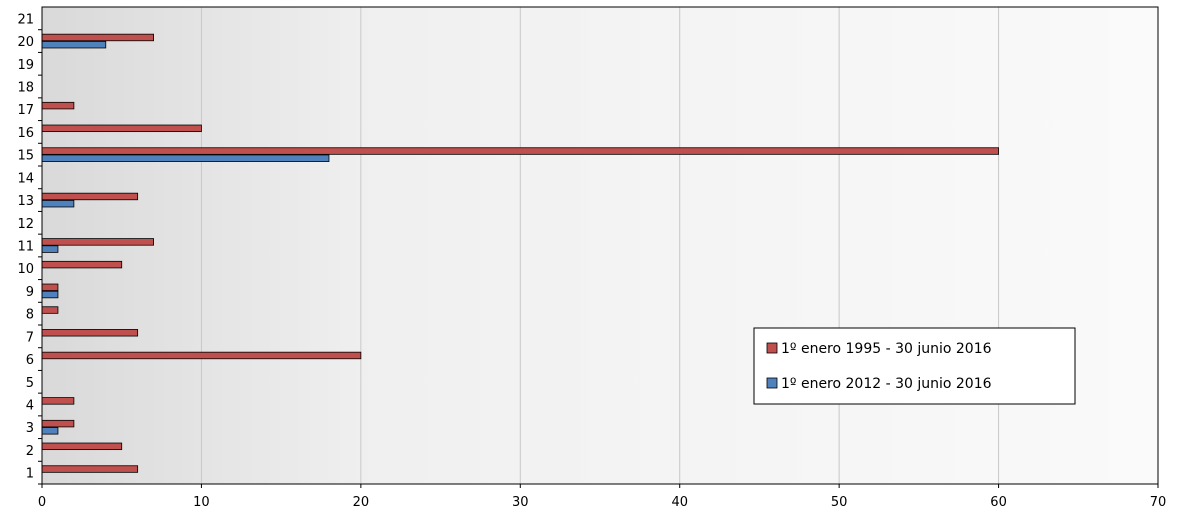 The width and height of the screenshot is (1178, 518). What do you see at coordinates (886, 384) in the screenshot?
I see `legend-label-series-2: 1º enero 2012 - 30 junio 2016` at bounding box center [886, 384].